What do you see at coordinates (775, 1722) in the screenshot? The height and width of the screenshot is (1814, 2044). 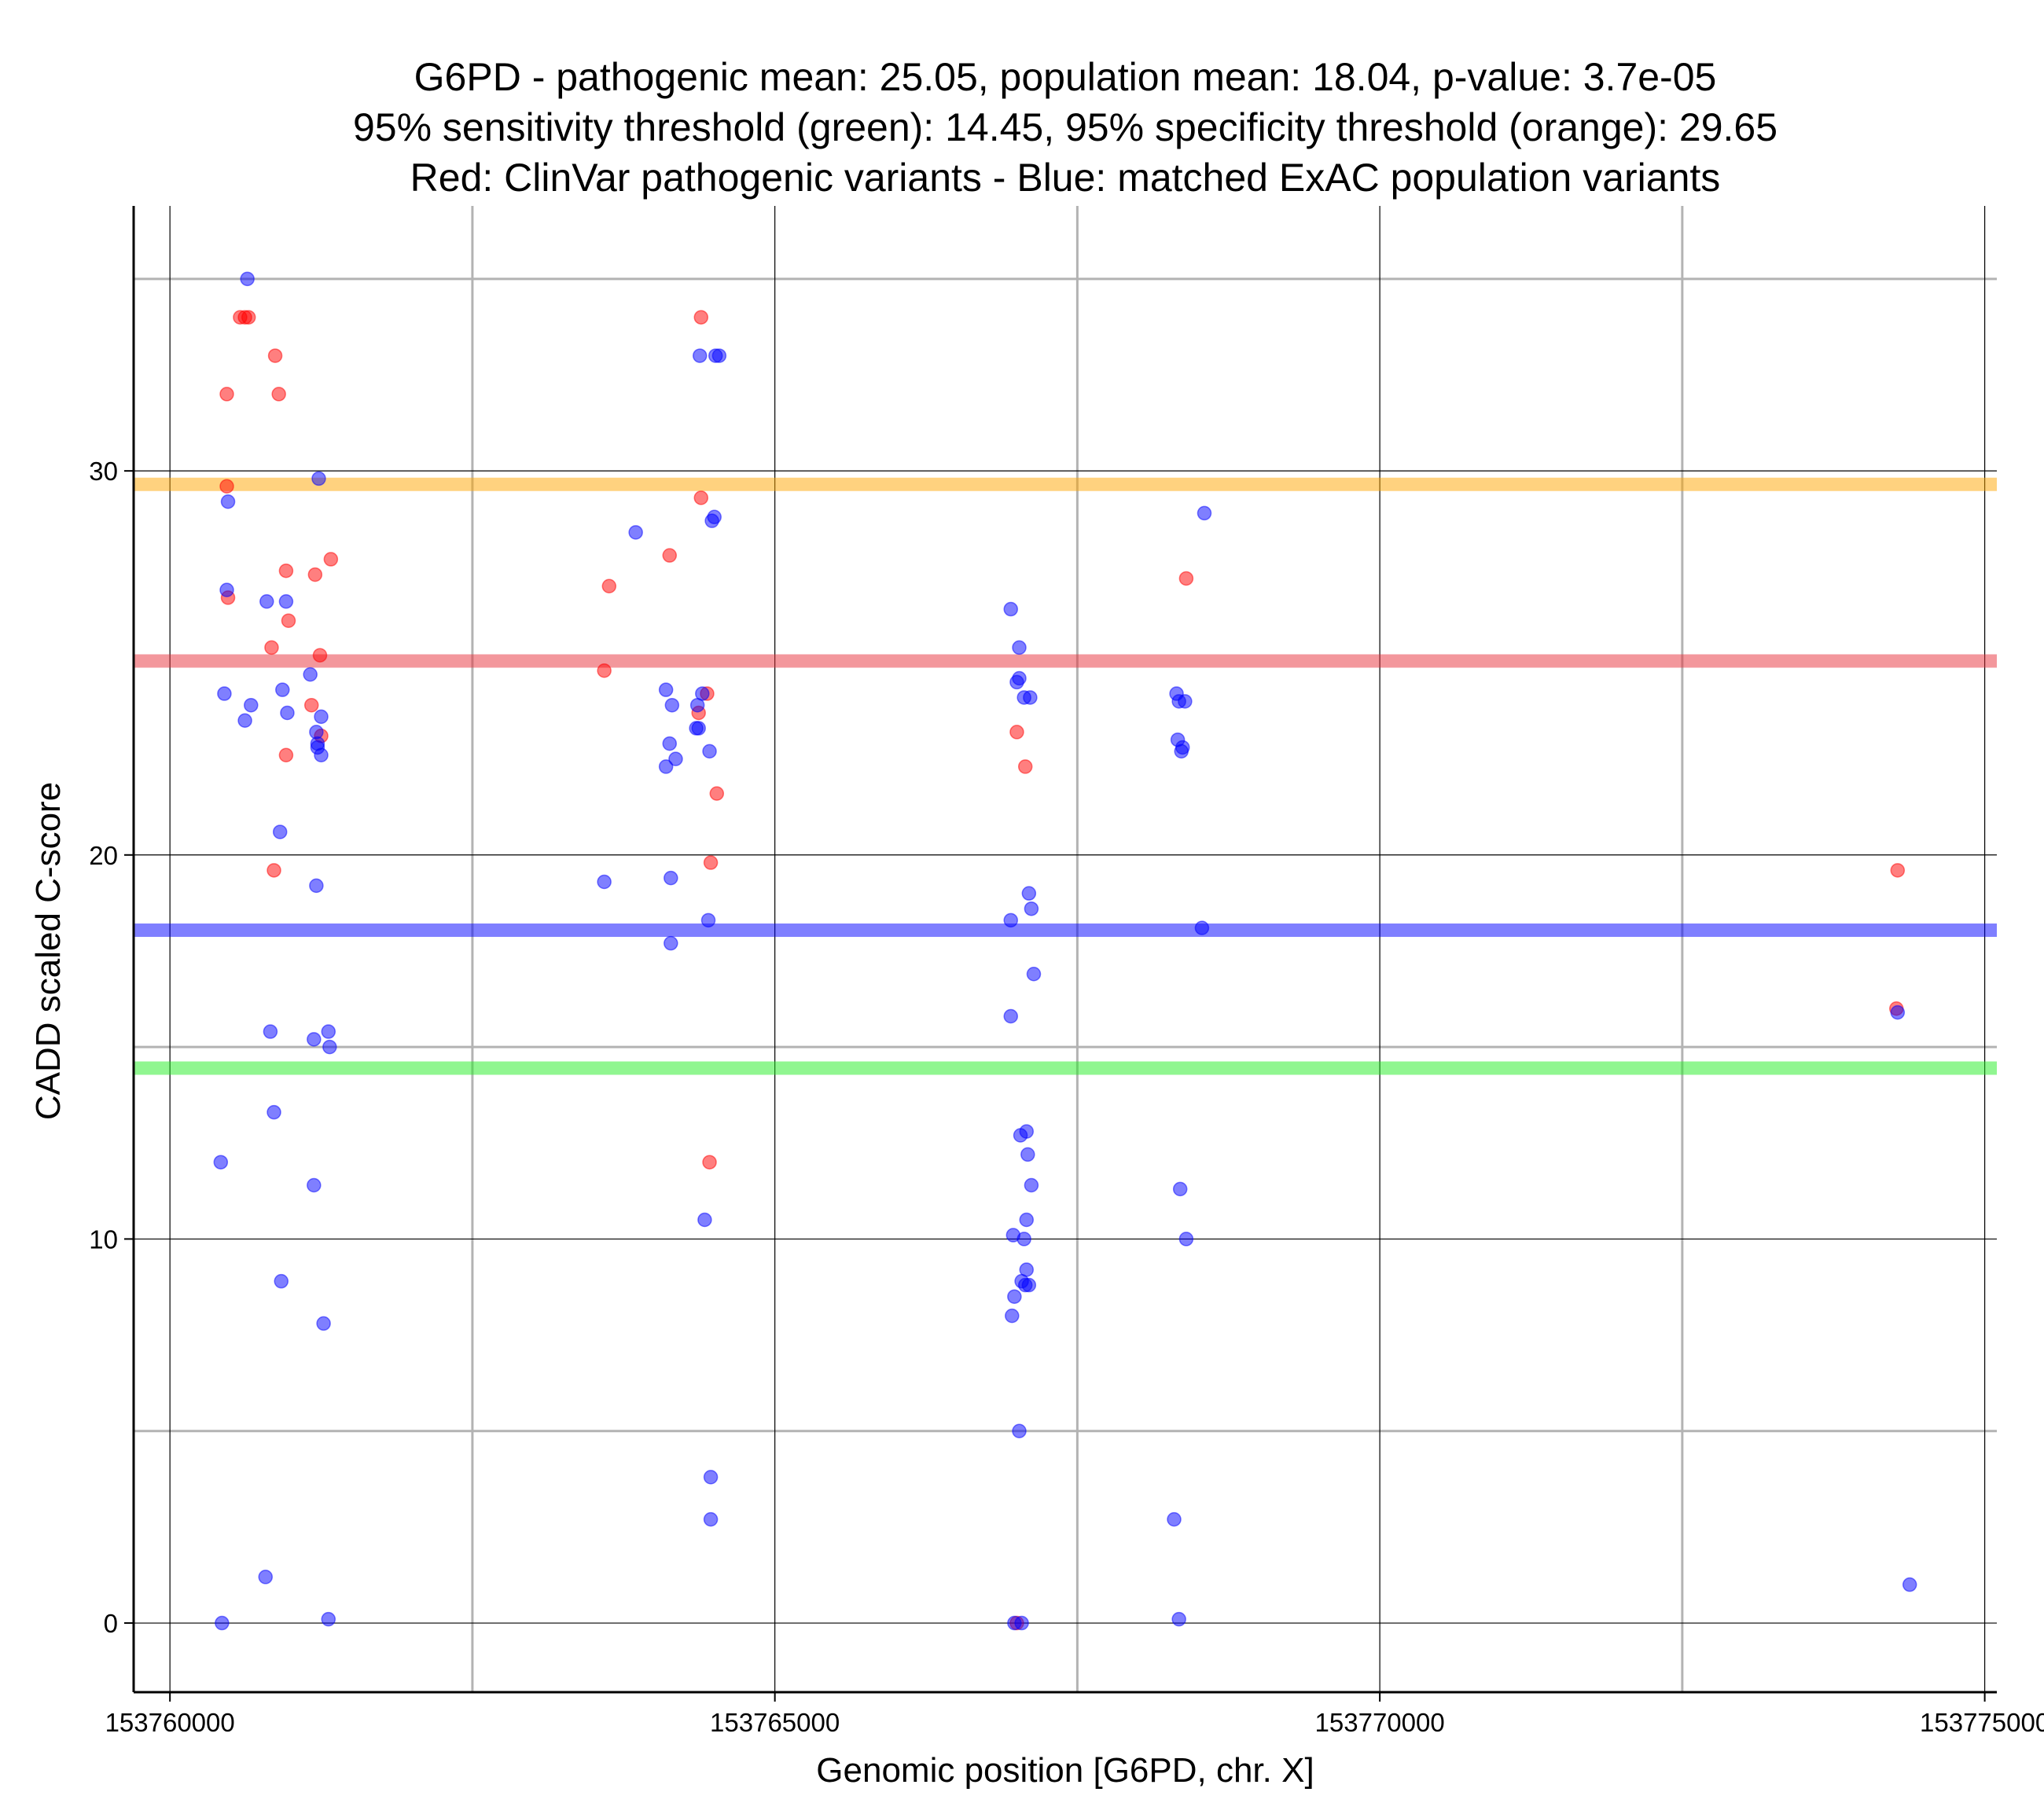 I see `x-tick-label-1: 153765000` at bounding box center [775, 1722].